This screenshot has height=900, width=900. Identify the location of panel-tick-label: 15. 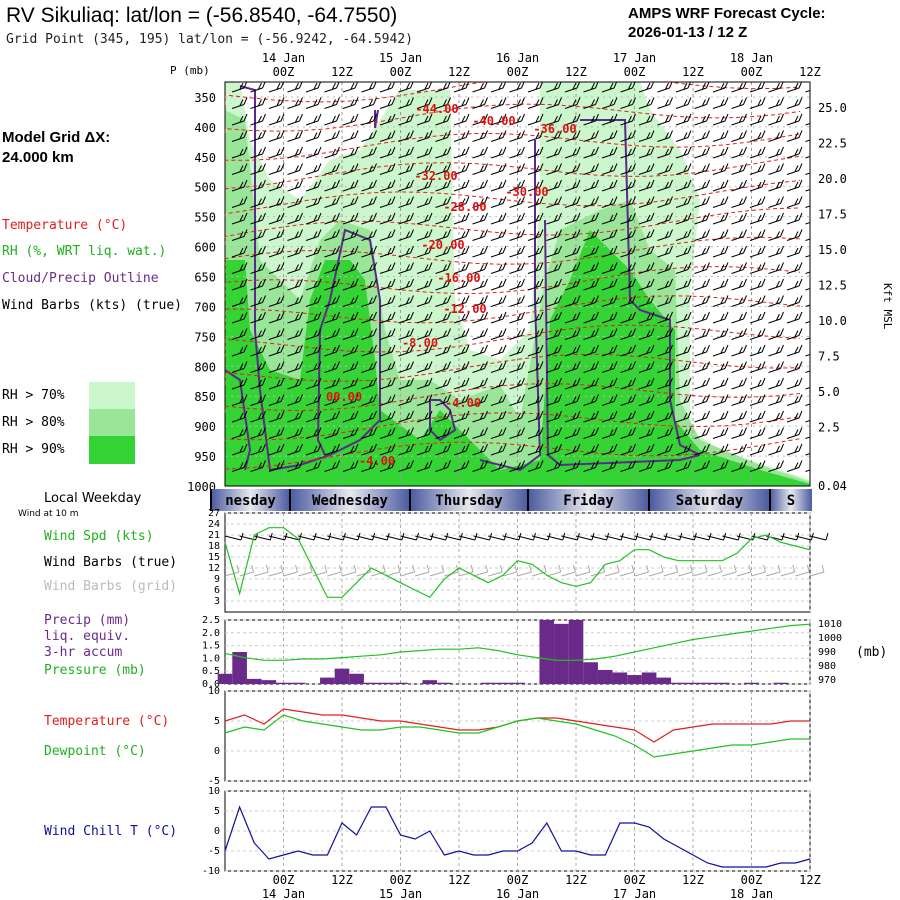
(214, 557).